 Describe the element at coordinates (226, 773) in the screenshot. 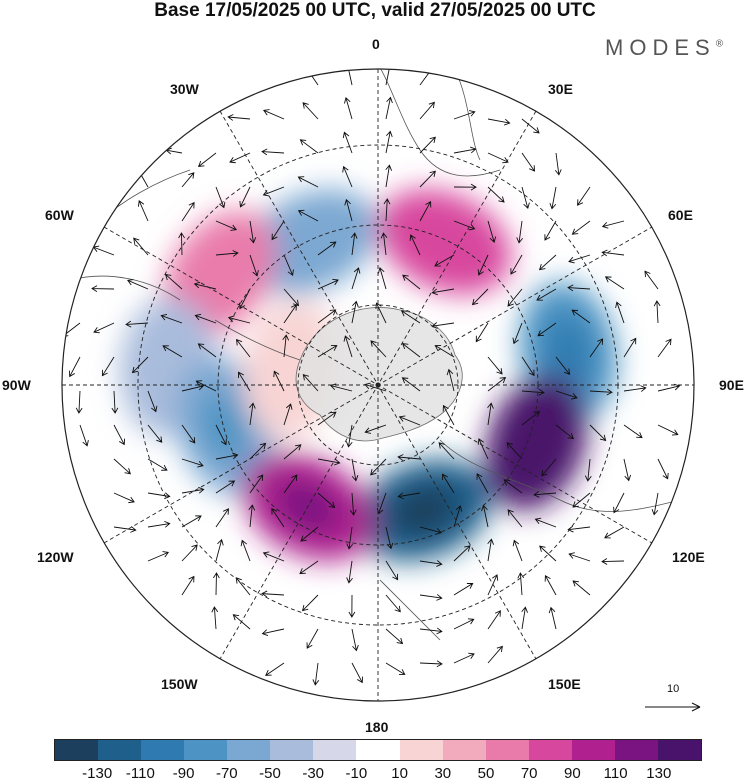

I see `colorbar-tick-label: -70` at that location.